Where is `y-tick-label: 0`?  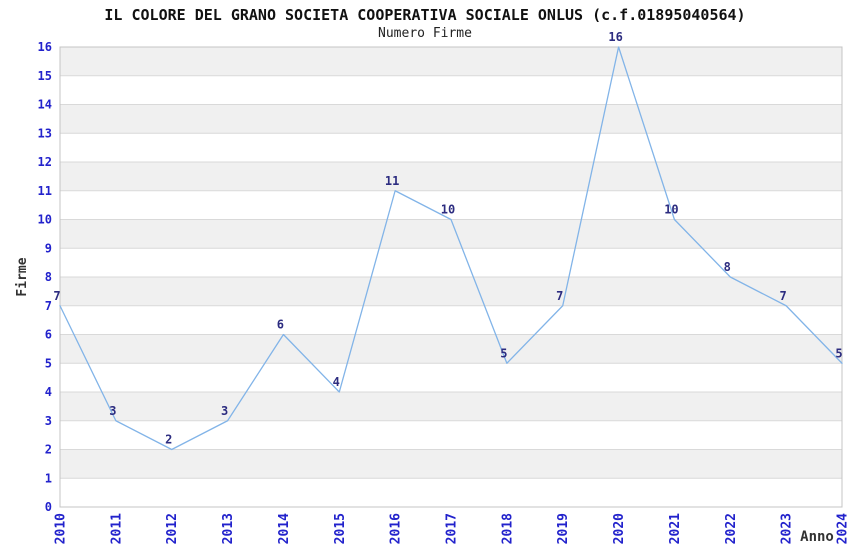
y-tick-label: 0 is located at coordinates (48, 507).